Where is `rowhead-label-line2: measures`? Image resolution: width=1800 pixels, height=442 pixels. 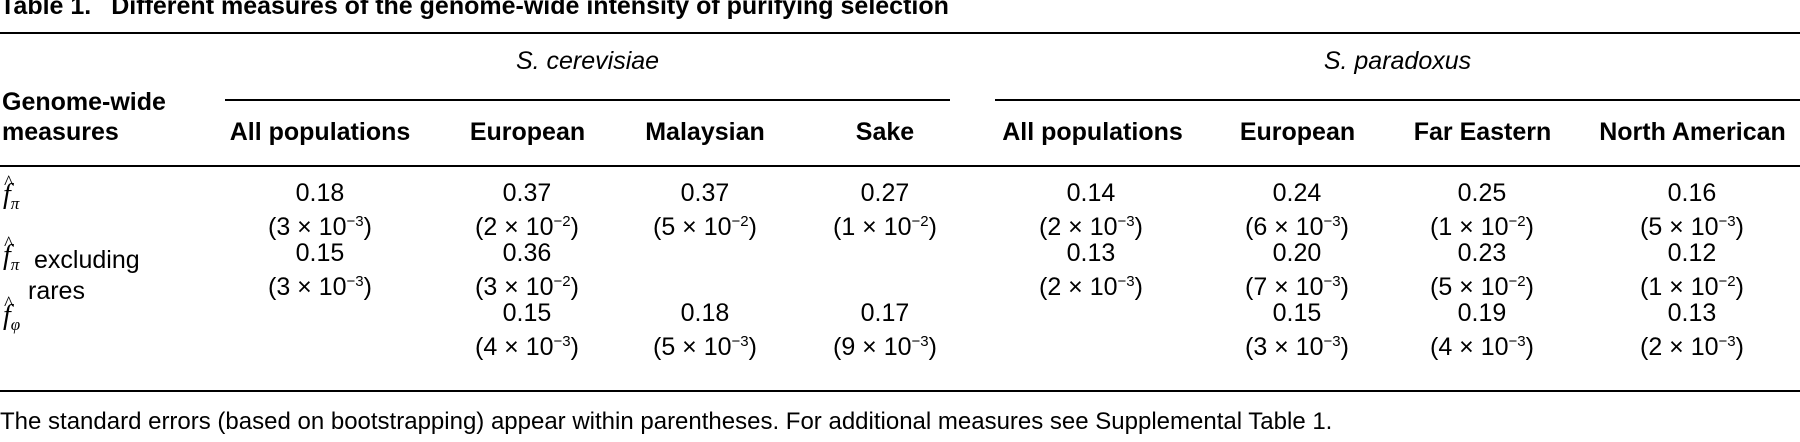 rowhead-label-line2: measures is located at coordinates (60, 132).